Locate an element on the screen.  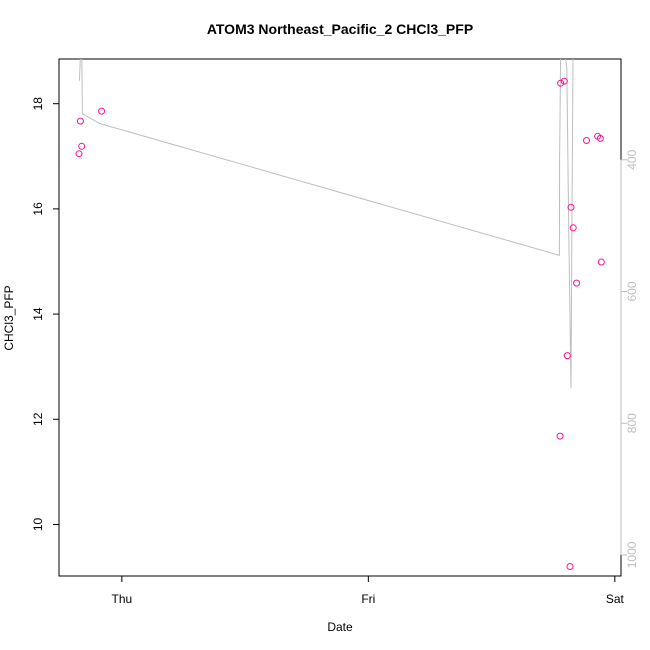
bottom-axis: Thu Fri Sat is located at coordinates (368, 590).